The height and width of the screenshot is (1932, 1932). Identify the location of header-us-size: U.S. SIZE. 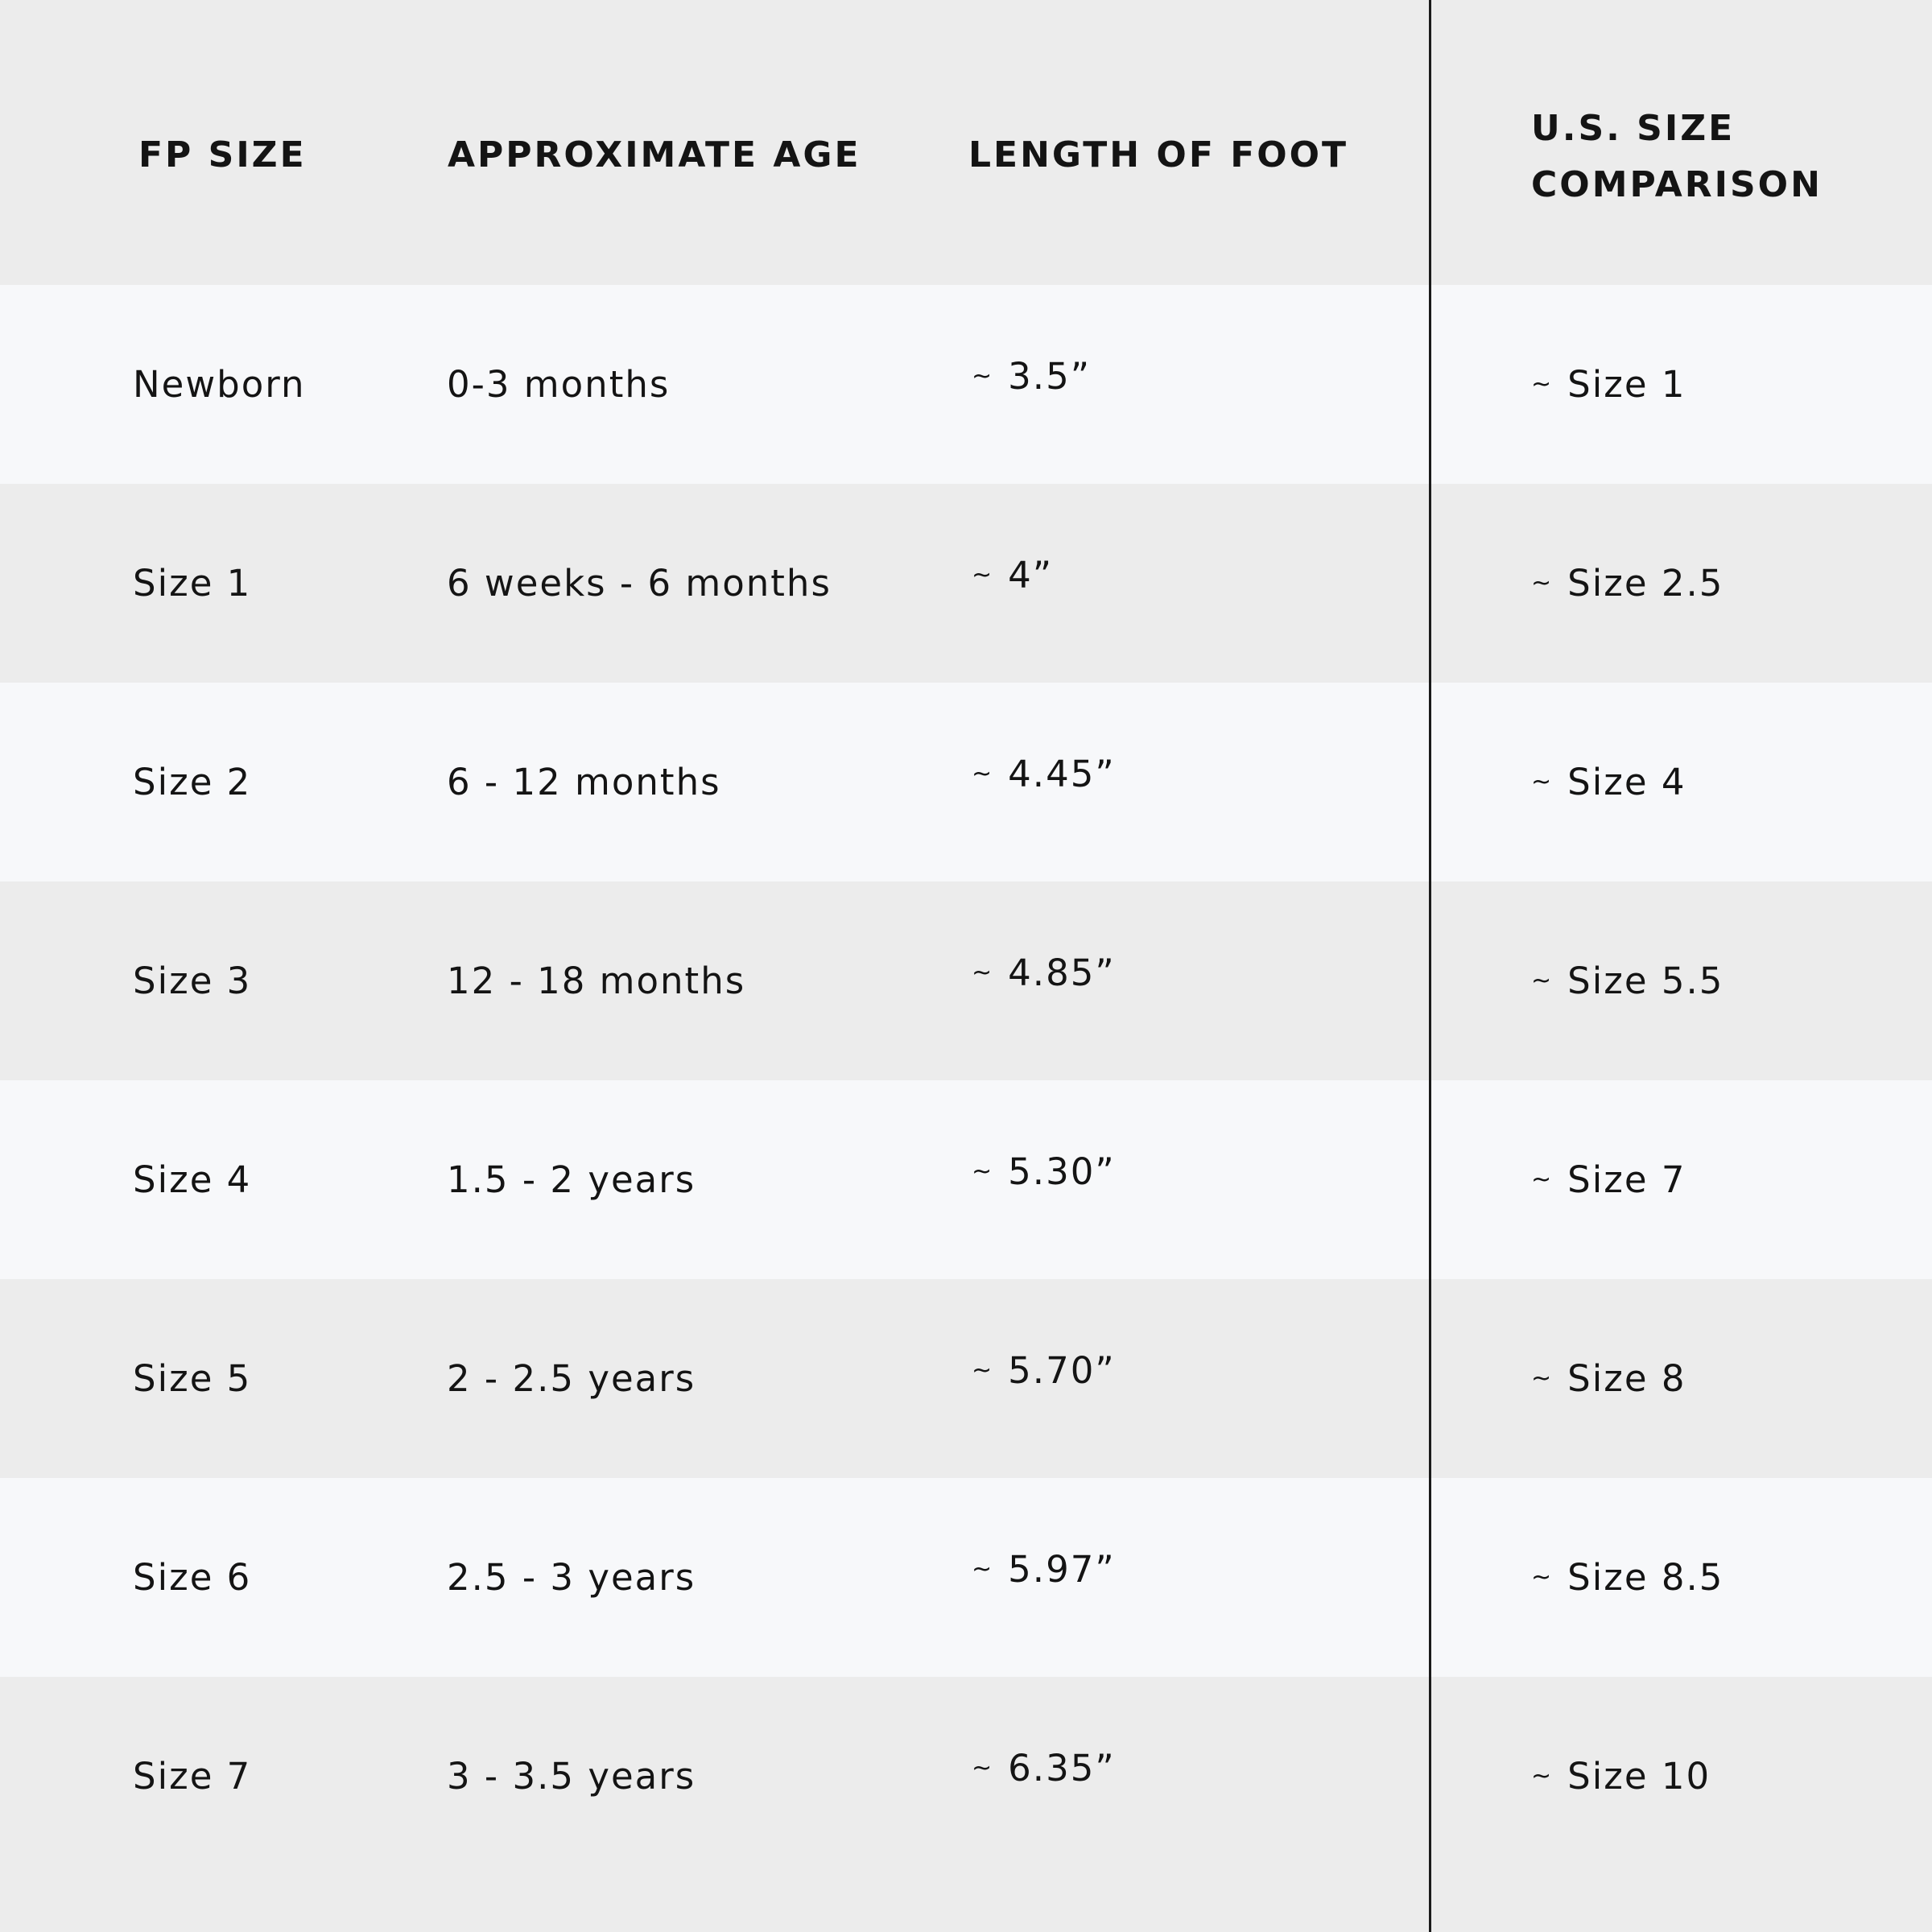
(1633, 128).